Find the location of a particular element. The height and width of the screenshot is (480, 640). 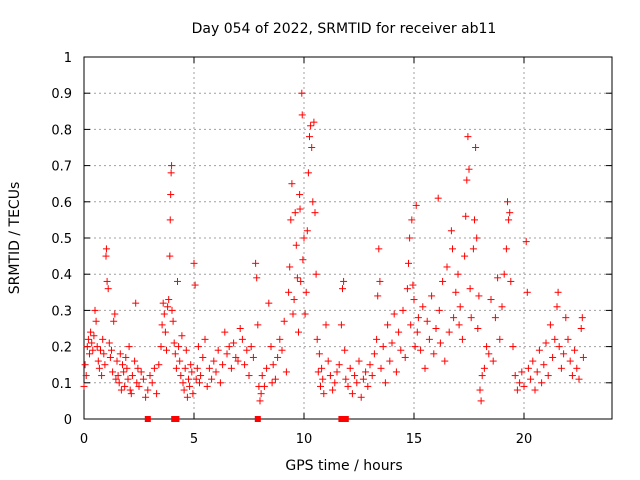

x-tick-label: 0 is located at coordinates (84, 439).